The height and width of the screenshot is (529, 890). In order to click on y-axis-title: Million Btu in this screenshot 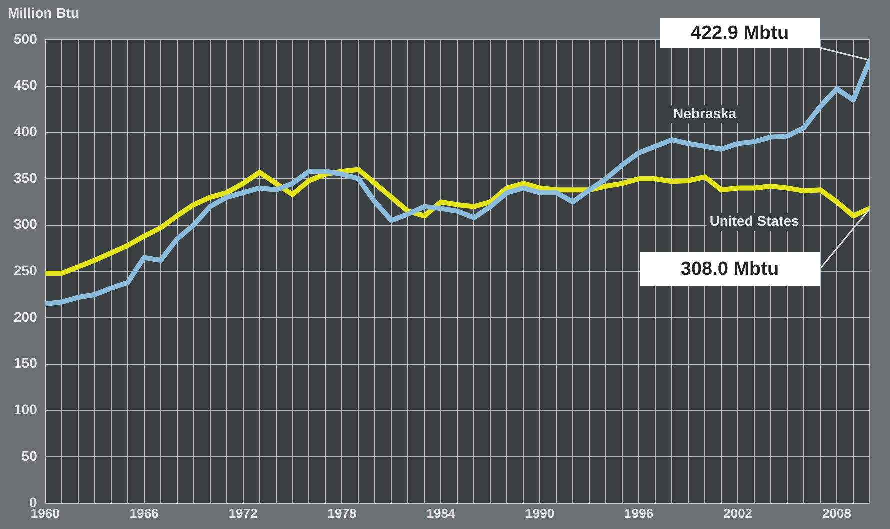, I will do `click(44, 12)`.